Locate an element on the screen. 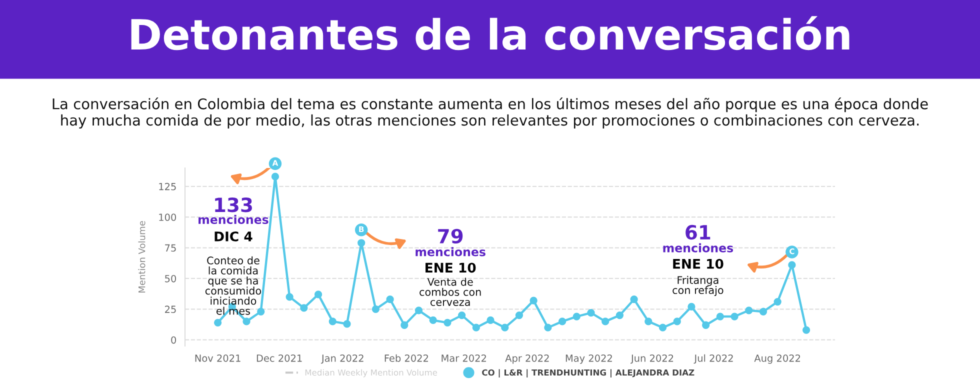 This screenshot has height=380, width=980. chart-subtitle: La conversación en Colombia del tema es constante aumenta en los últimos meses del año porque es una época donde hay mucha comida de por medio, las otras menciones son relevantes por promociones o combinaciones con cerveza. is located at coordinates (490, 113).